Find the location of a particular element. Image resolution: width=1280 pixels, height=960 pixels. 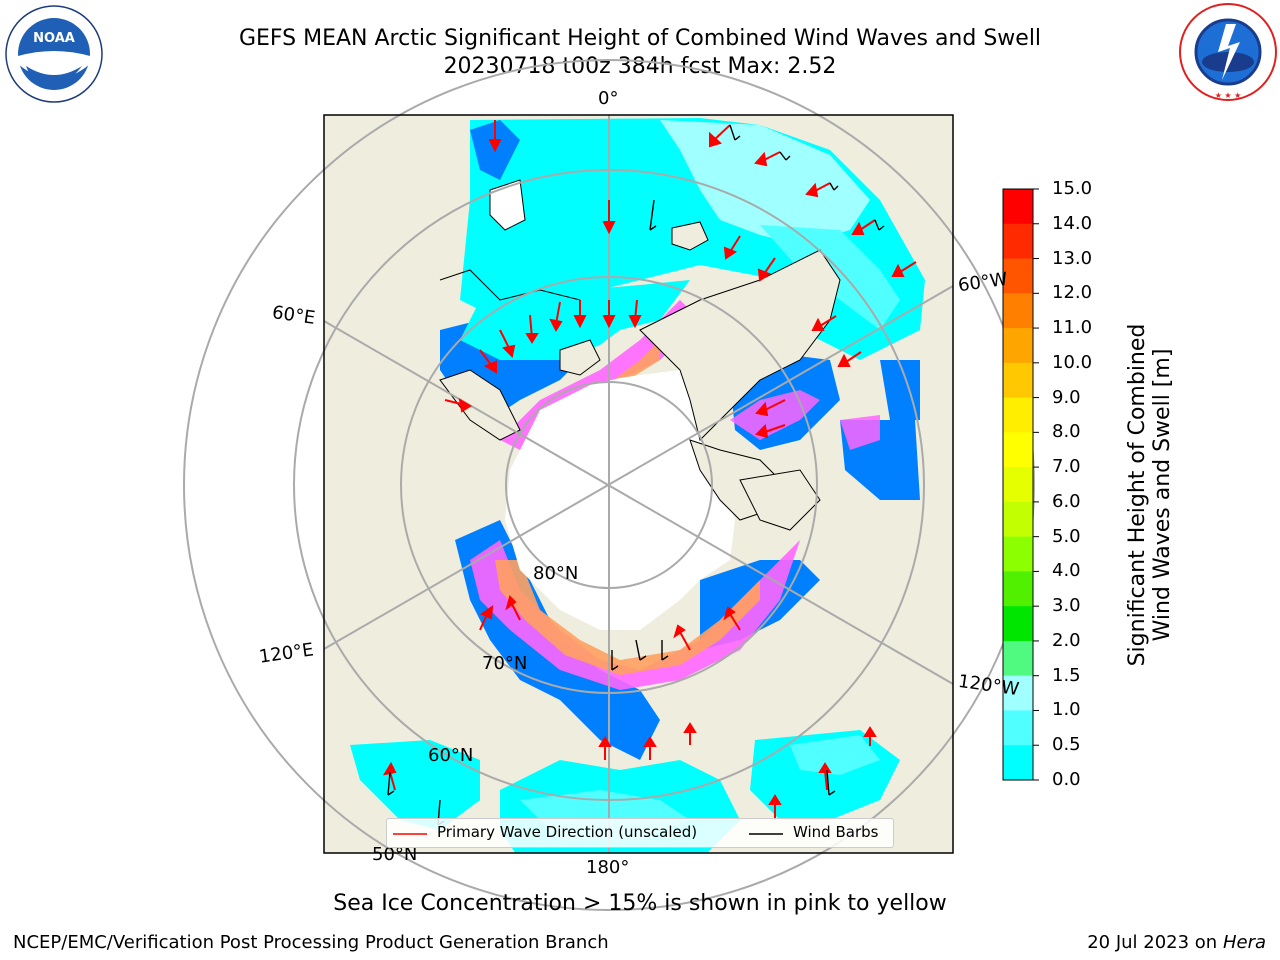

nws-logo: ★ ★ ★ is located at coordinates (1228, 52).